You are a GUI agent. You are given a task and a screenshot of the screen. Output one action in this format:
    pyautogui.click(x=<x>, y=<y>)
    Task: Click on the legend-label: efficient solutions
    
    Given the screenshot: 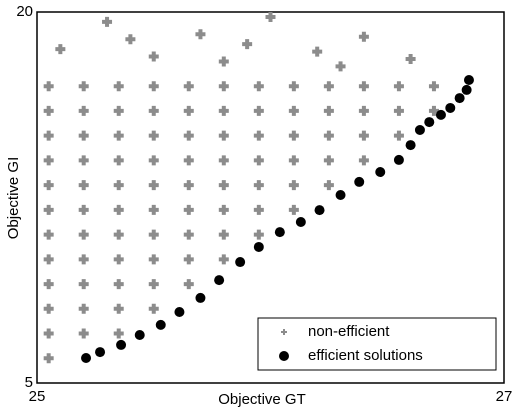 What is the action you would take?
    pyautogui.click(x=365, y=355)
    